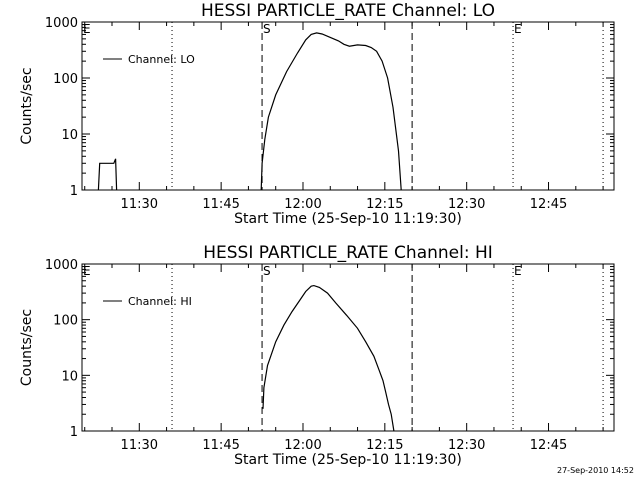  Describe the element at coordinates (160, 301) in the screenshot. I see `legend-label: Channel: HI` at that location.